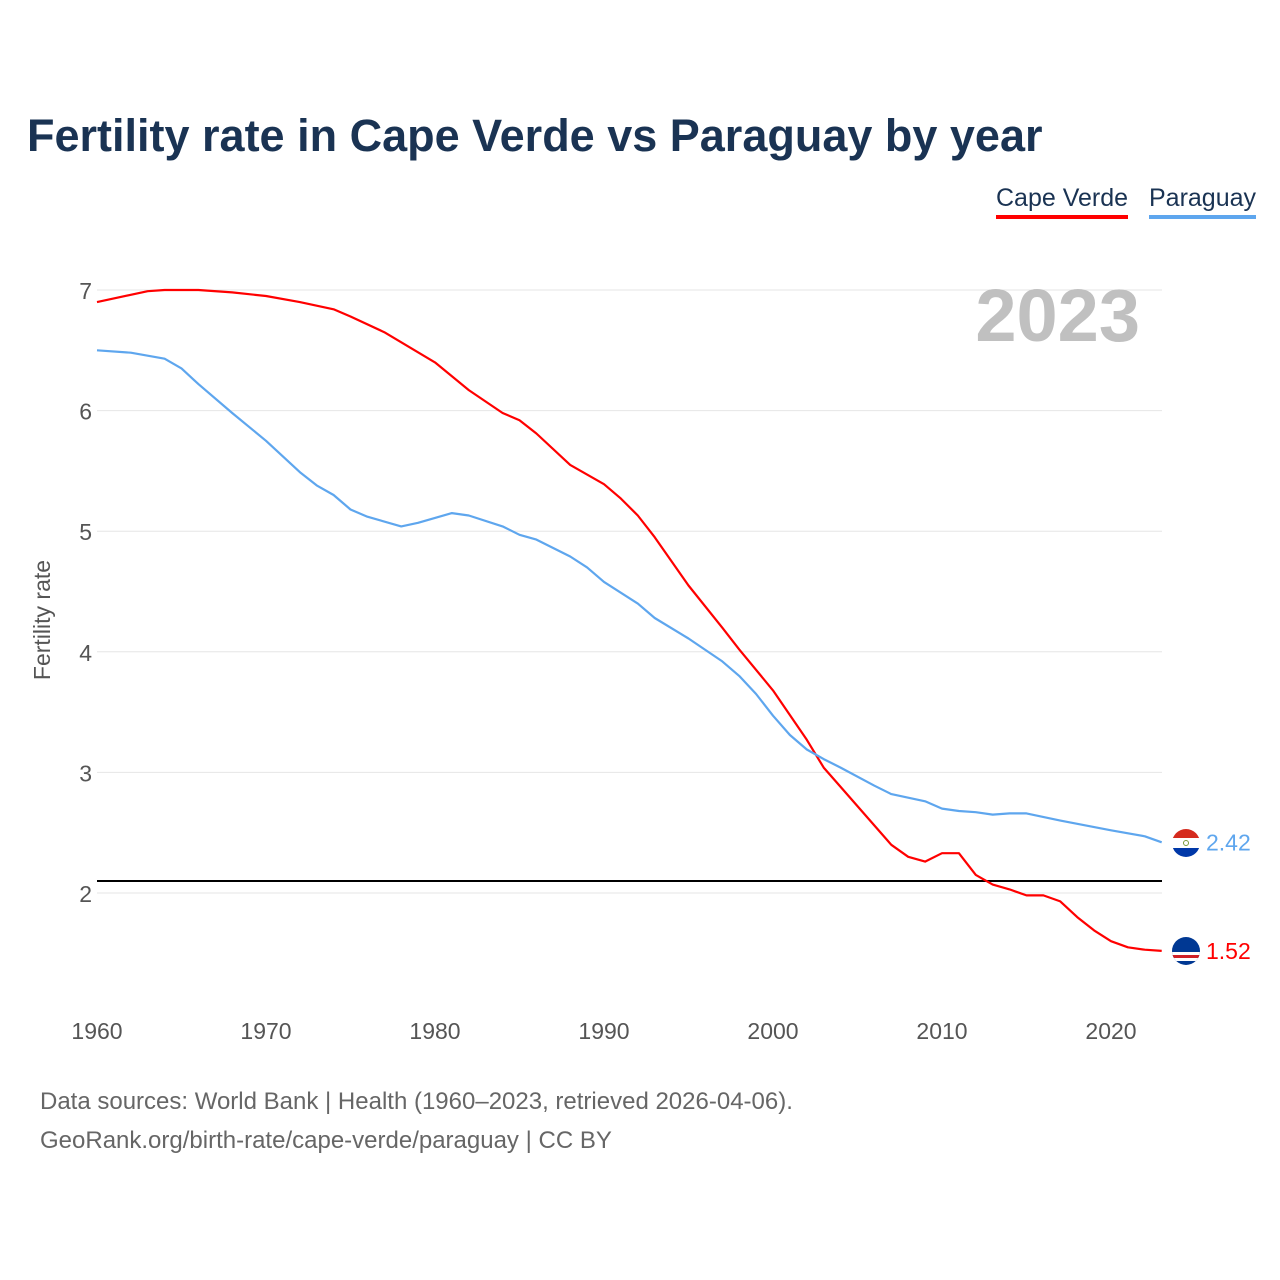  I want to click on y-tick-label: 5, so click(85, 532).